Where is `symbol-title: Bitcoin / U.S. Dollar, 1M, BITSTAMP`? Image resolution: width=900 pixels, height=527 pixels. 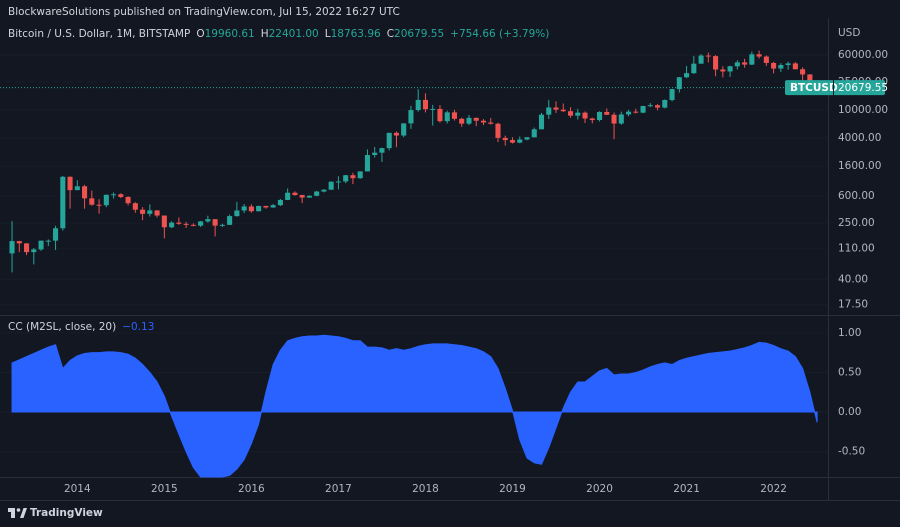
symbol-title: Bitcoin / U.S. Dollar, 1M, BITSTAMP is located at coordinates (99, 34).